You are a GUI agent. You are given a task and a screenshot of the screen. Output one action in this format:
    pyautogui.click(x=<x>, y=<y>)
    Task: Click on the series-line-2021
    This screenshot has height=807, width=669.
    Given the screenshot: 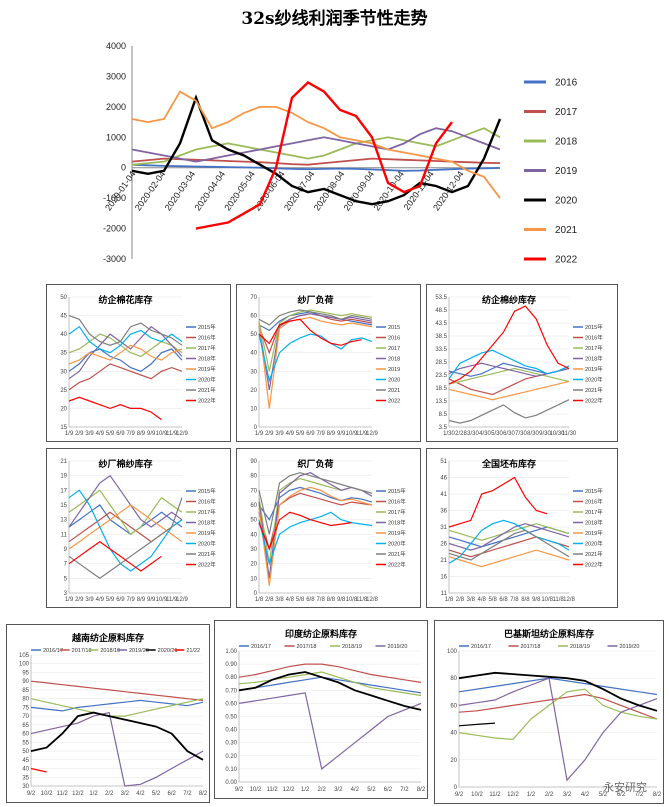 What is the action you would take?
    pyautogui.click(x=316, y=144)
    